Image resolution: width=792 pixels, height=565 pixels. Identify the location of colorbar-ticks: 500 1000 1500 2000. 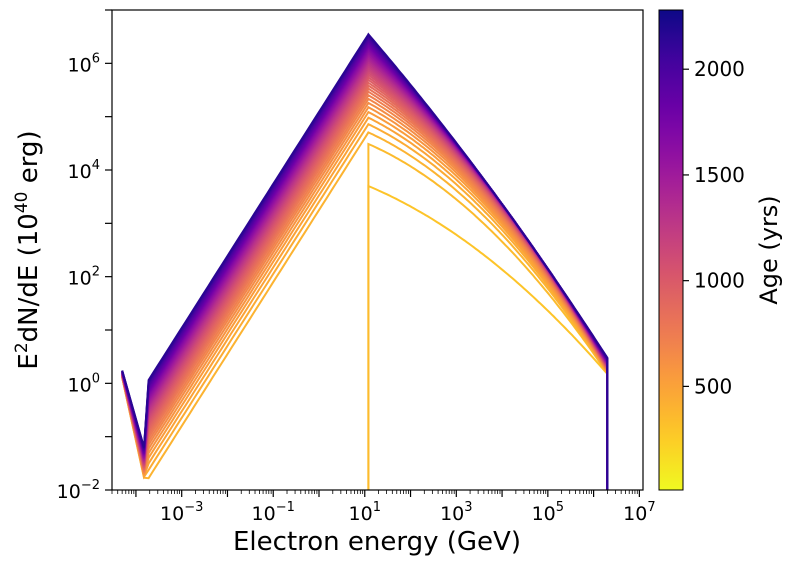
(714, 227).